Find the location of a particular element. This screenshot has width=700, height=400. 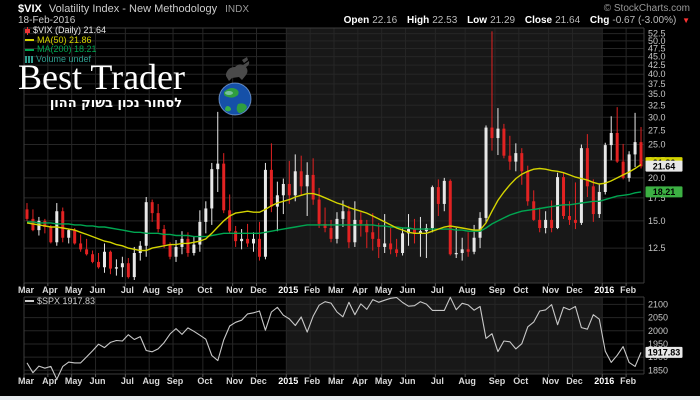

watermark-title: Best Trader is located at coordinates (102, 77).